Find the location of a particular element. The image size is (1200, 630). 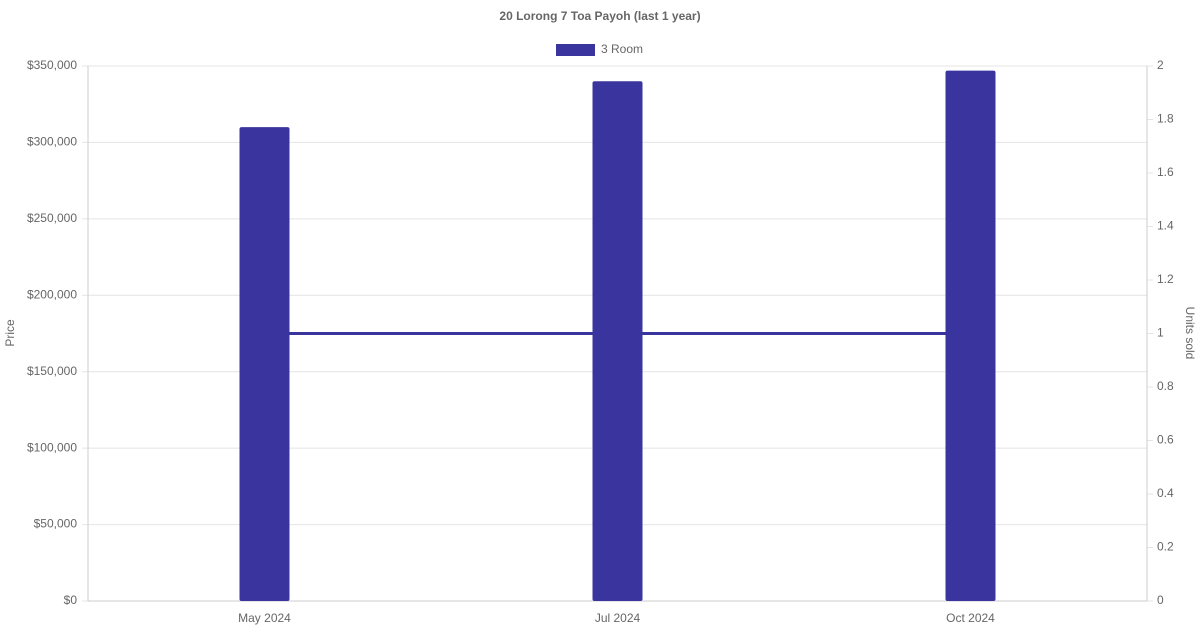

y2-tick-label: 0 is located at coordinates (1160, 600).